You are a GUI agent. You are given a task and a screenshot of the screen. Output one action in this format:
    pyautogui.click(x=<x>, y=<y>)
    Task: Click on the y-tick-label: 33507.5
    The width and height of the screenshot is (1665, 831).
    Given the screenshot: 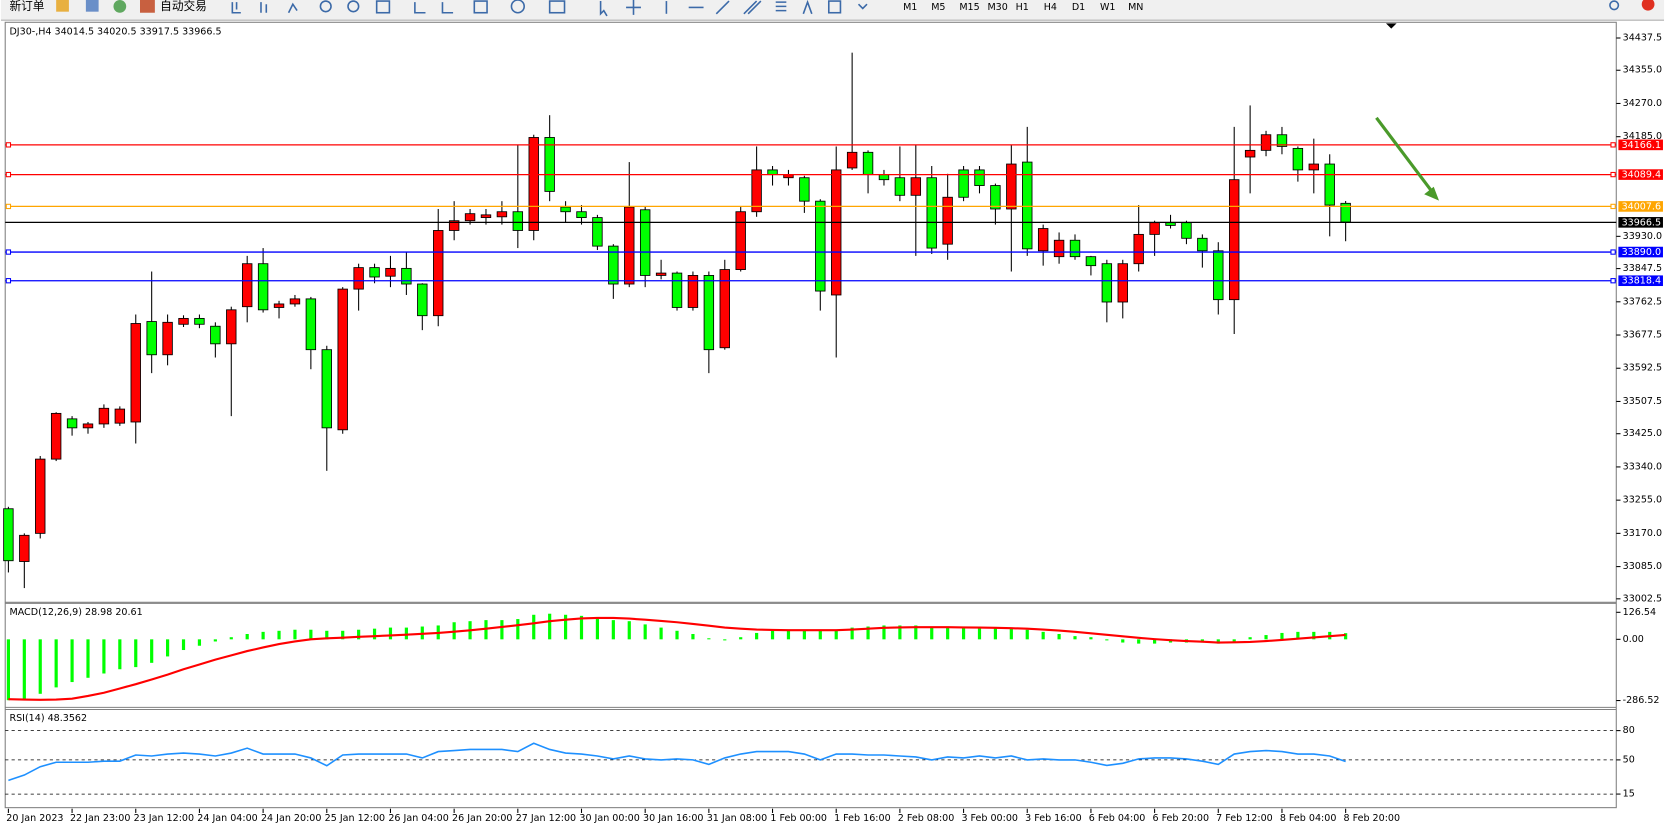 What is the action you would take?
    pyautogui.click(x=1642, y=401)
    